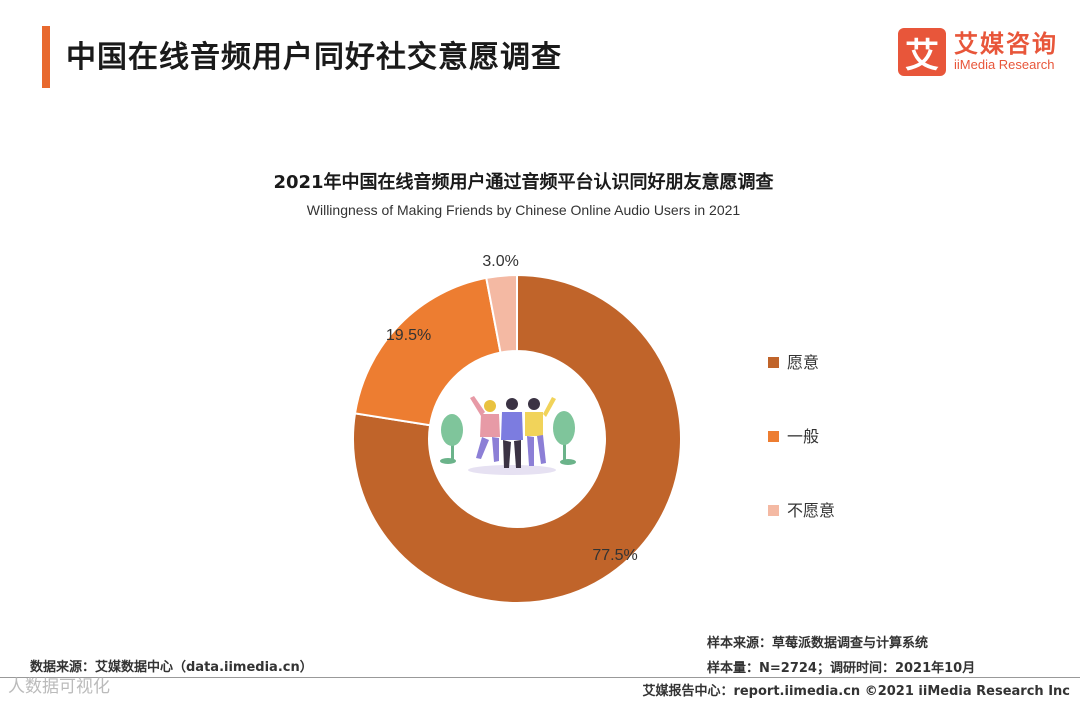  What do you see at coordinates (512, 433) in the screenshot?
I see `person-middle-icon` at bounding box center [512, 433].